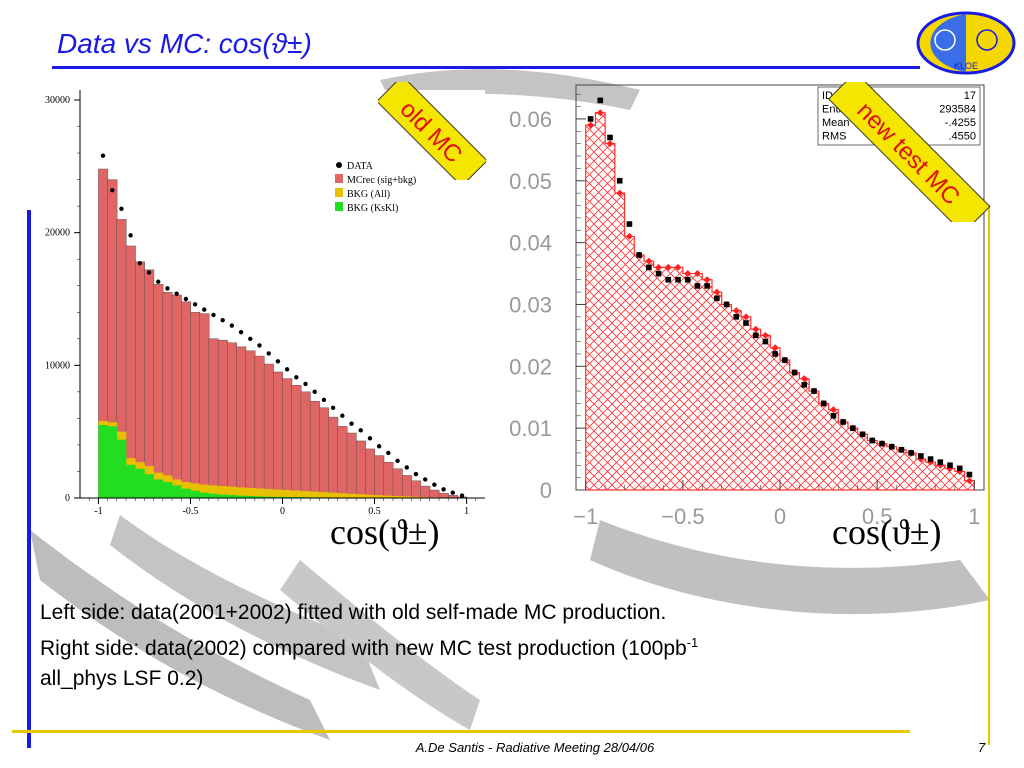  I want to click on left-xaxis-formula: cos(ϑ±), so click(385, 532).